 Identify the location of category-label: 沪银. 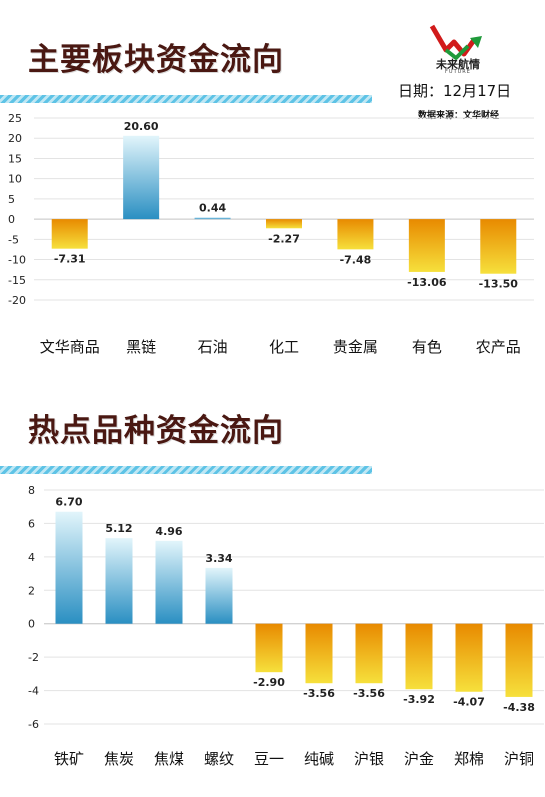
(369, 759).